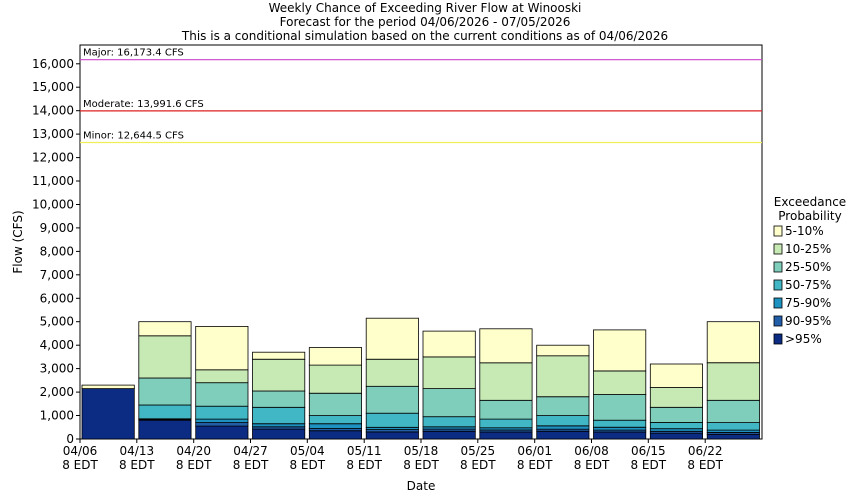  I want to click on y-tick-label-13: 13,000, so click(53, 134).